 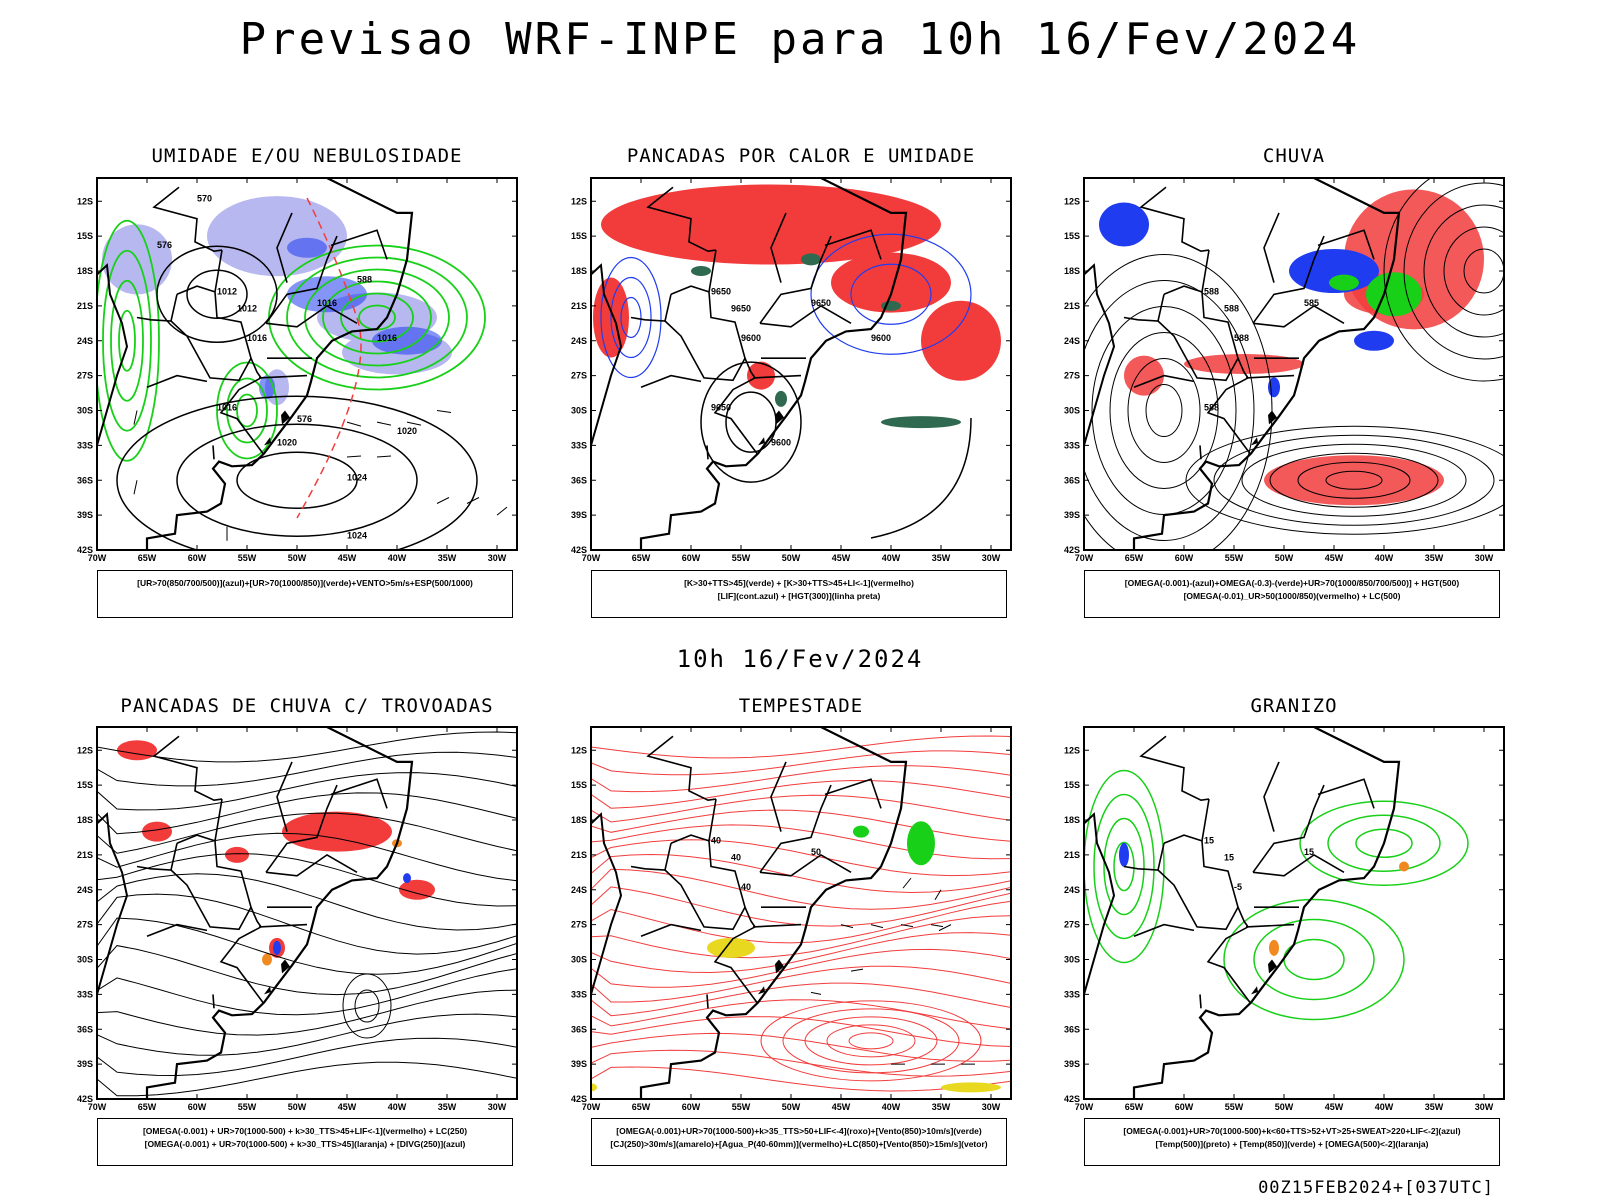 I want to click on temp-850-line, so click(x=1124, y=866).